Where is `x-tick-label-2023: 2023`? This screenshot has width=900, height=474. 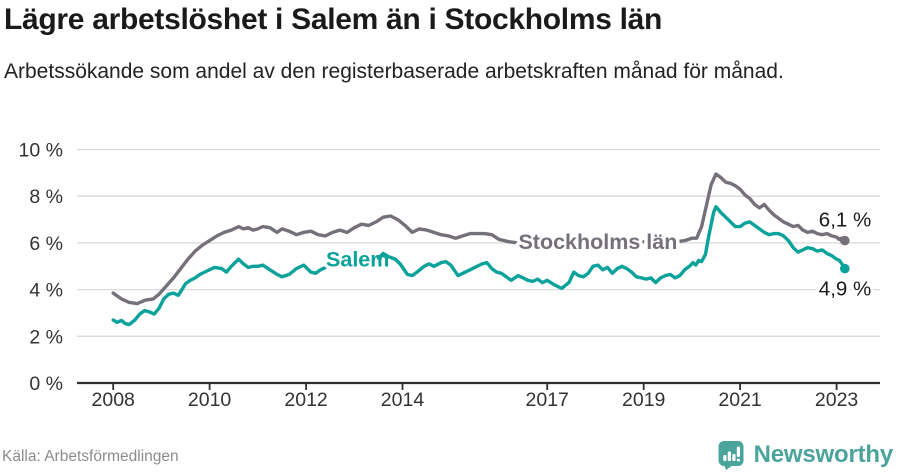
x-tick-label-2023: 2023 is located at coordinates (836, 400).